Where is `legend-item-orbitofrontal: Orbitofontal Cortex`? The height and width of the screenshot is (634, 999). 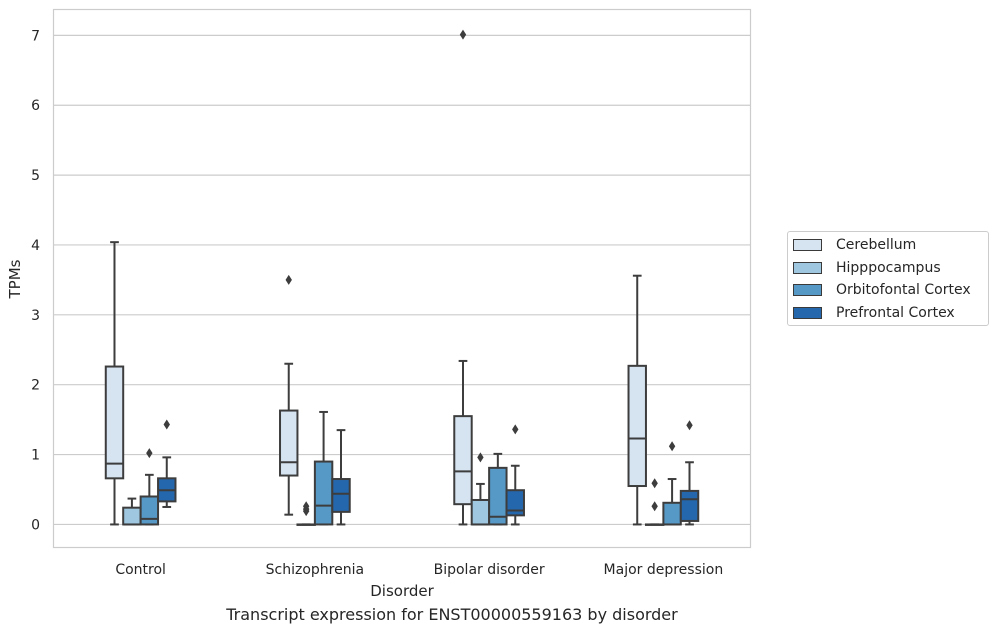
legend-item-orbitofrontal: Orbitofontal Cortex is located at coordinates (882, 290).